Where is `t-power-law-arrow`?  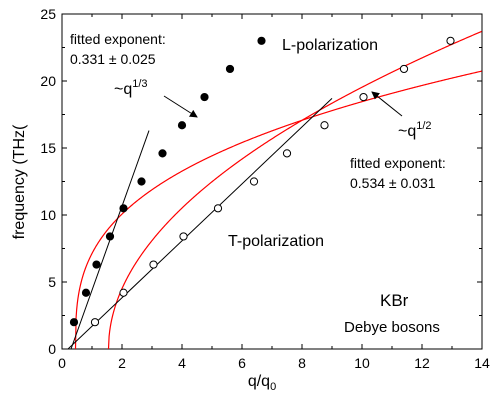
t-power-law-arrow is located at coordinates (387, 104).